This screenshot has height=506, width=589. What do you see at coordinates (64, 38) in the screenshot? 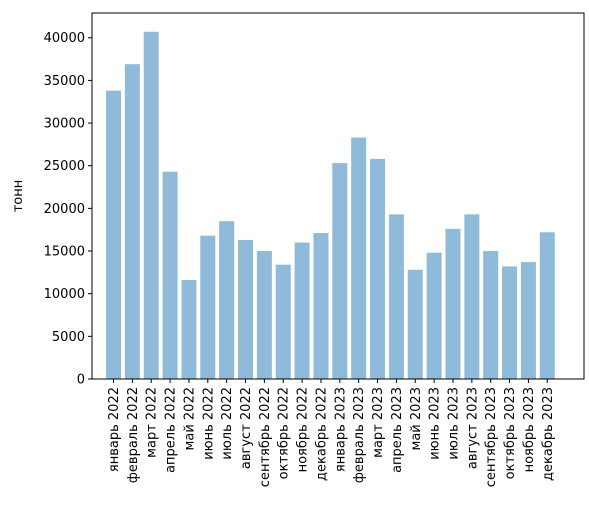
I see `y-tick-label: 40000` at bounding box center [64, 38].